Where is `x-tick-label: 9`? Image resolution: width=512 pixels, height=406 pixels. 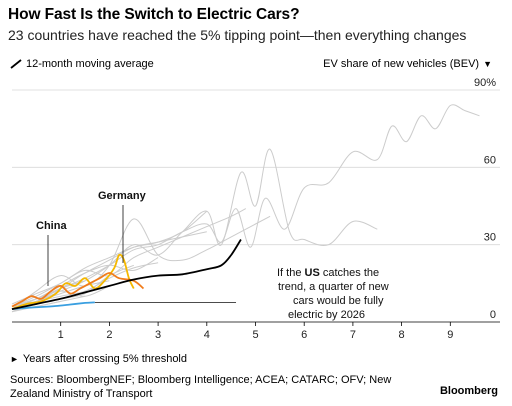 x-tick-label: 9 is located at coordinates (450, 335).